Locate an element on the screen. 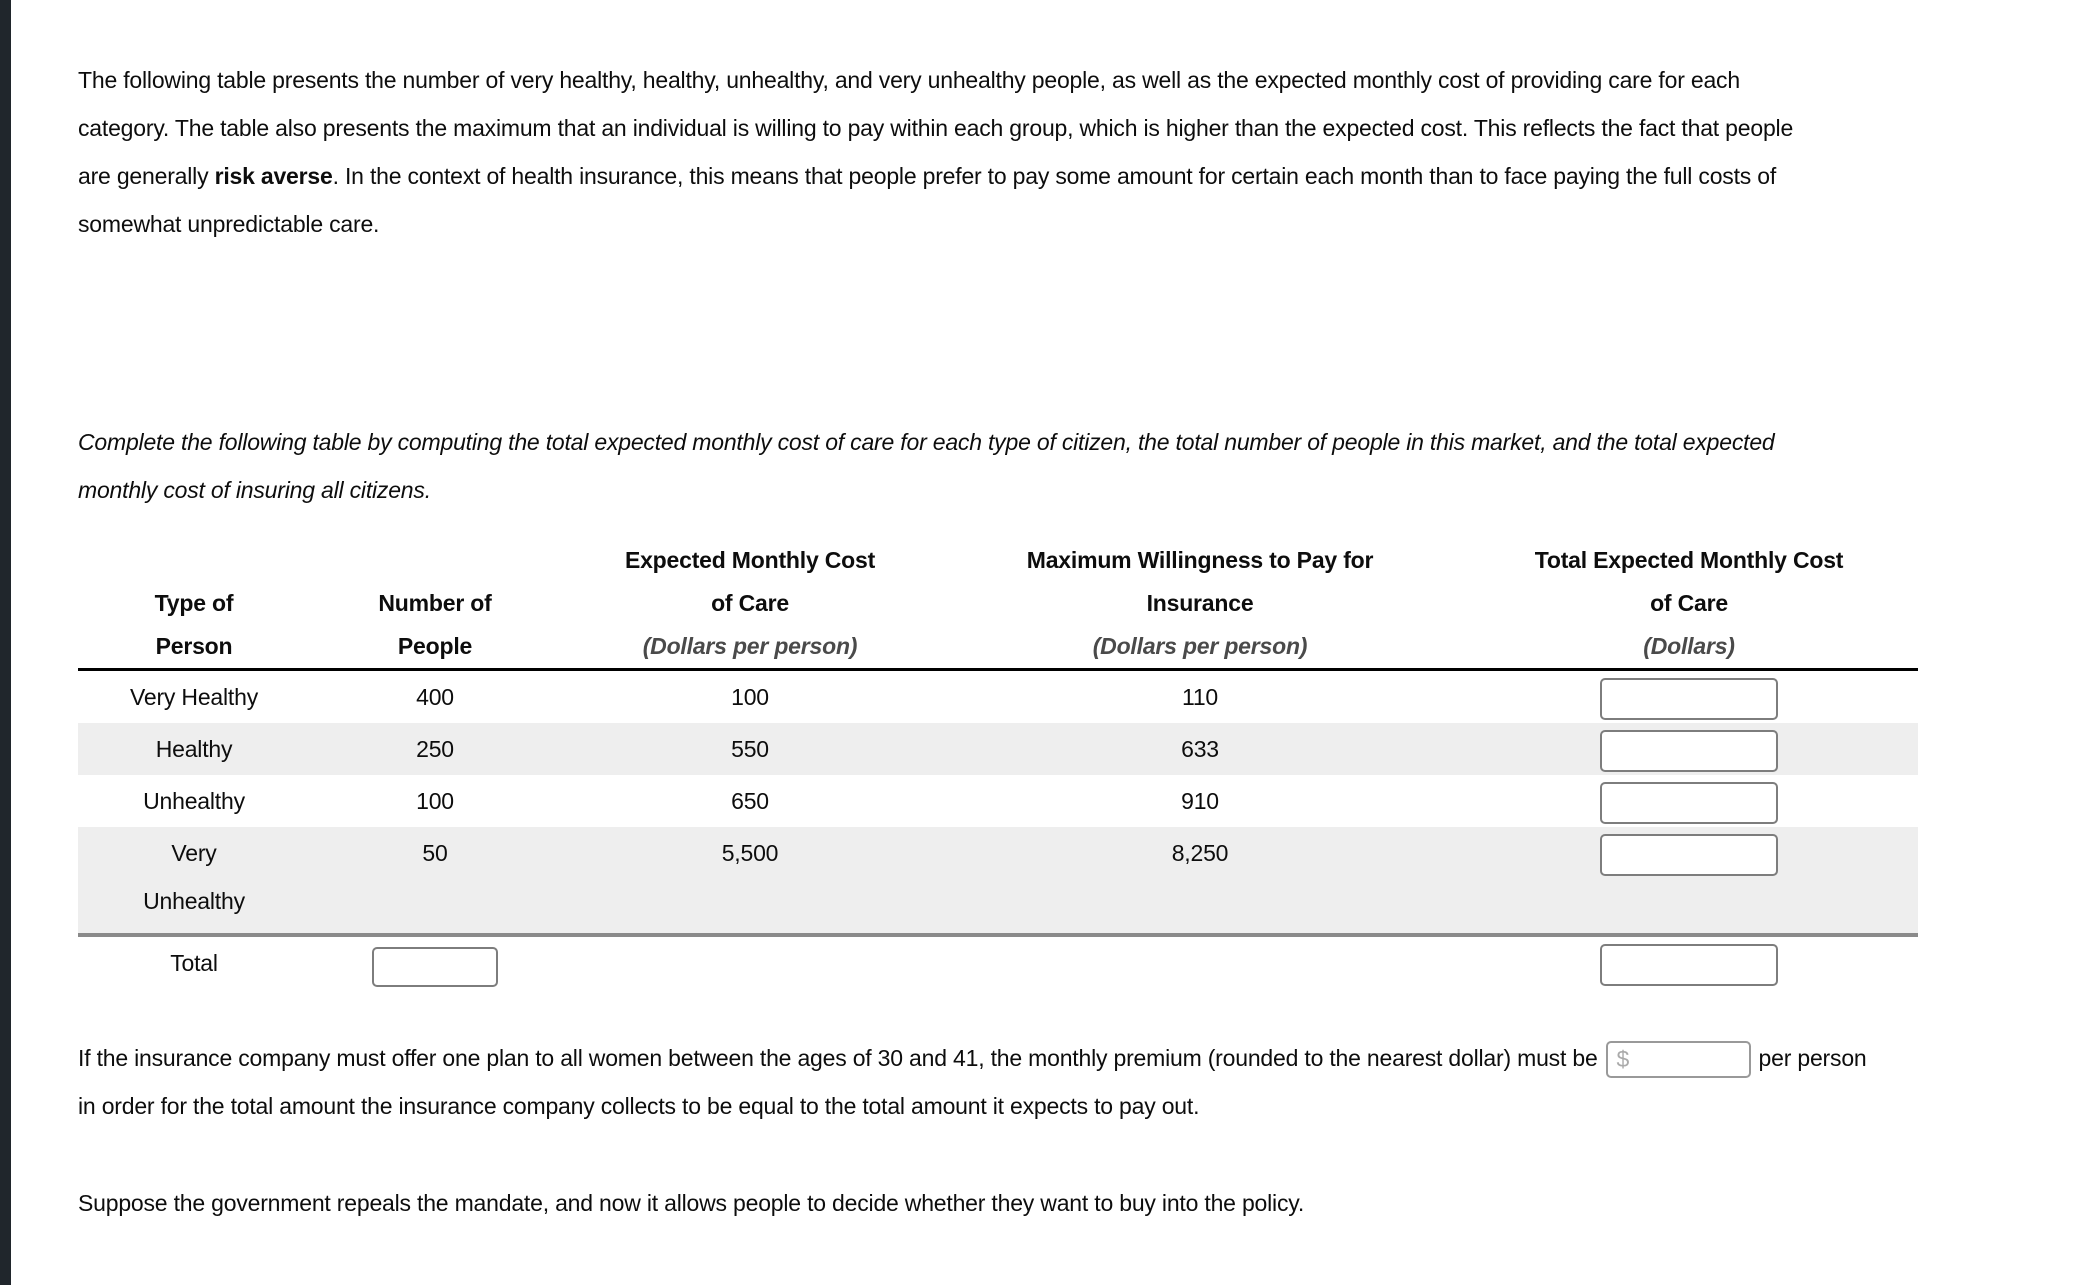 Image resolution: width=2077 pixels, height=1285 pixels. table-row-healthy: Healthy 250 550 633 is located at coordinates (998, 749).